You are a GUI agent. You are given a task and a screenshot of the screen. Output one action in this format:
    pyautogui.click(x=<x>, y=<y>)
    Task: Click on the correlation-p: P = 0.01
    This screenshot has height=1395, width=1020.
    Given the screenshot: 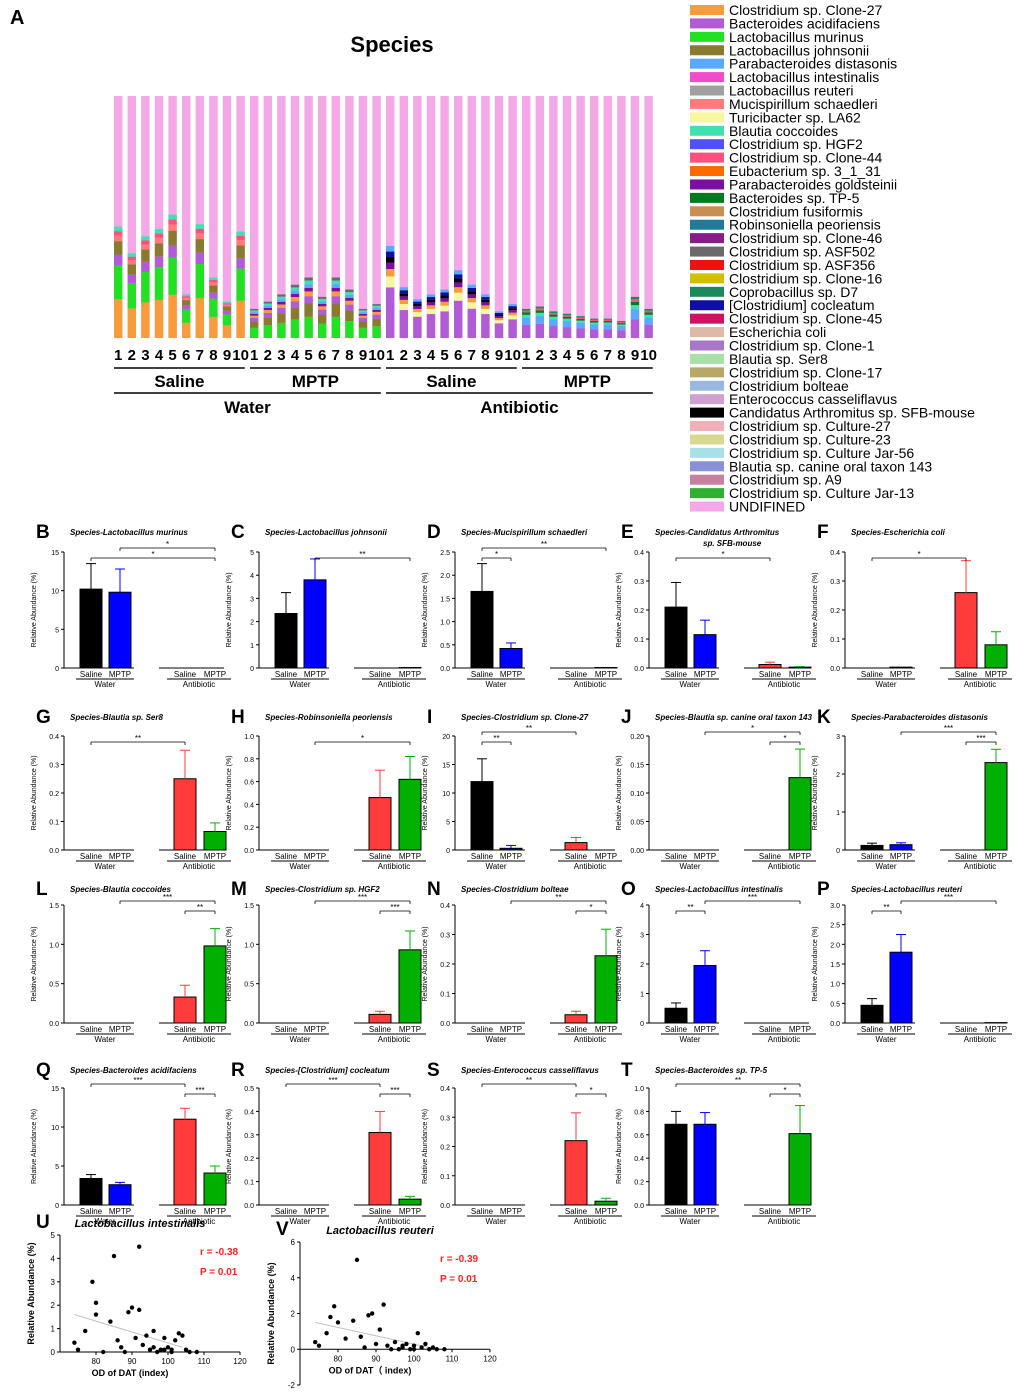 What is the action you would take?
    pyautogui.click(x=459, y=1279)
    